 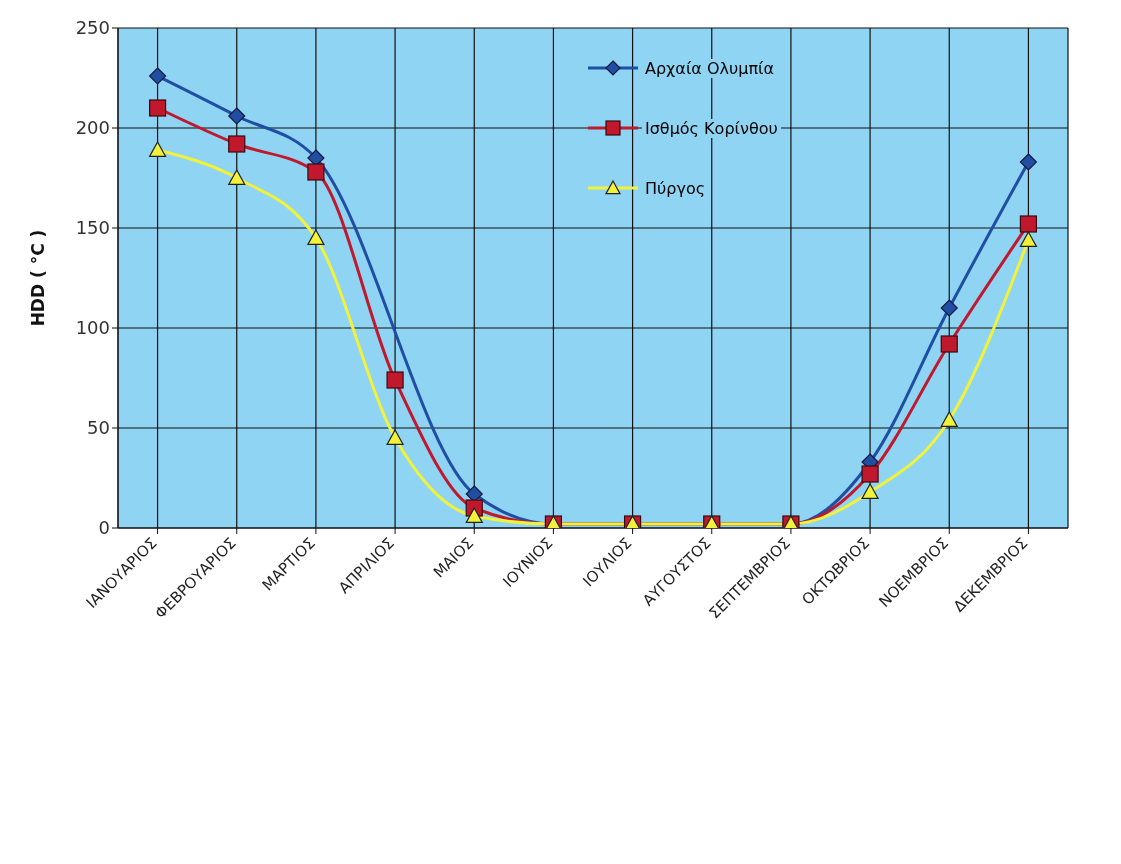 I want to click on y-tick-label: 50, so click(x=98, y=428).